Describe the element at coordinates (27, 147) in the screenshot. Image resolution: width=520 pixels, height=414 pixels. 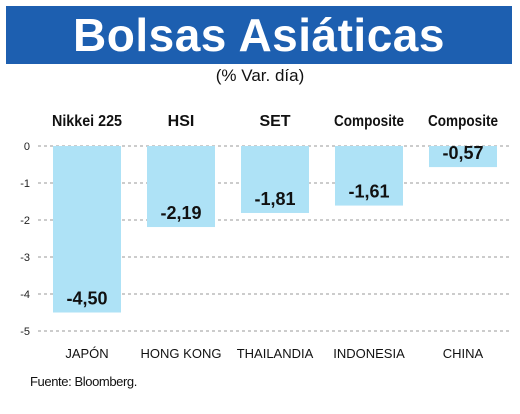
I see `y-tick-label: 0` at that location.